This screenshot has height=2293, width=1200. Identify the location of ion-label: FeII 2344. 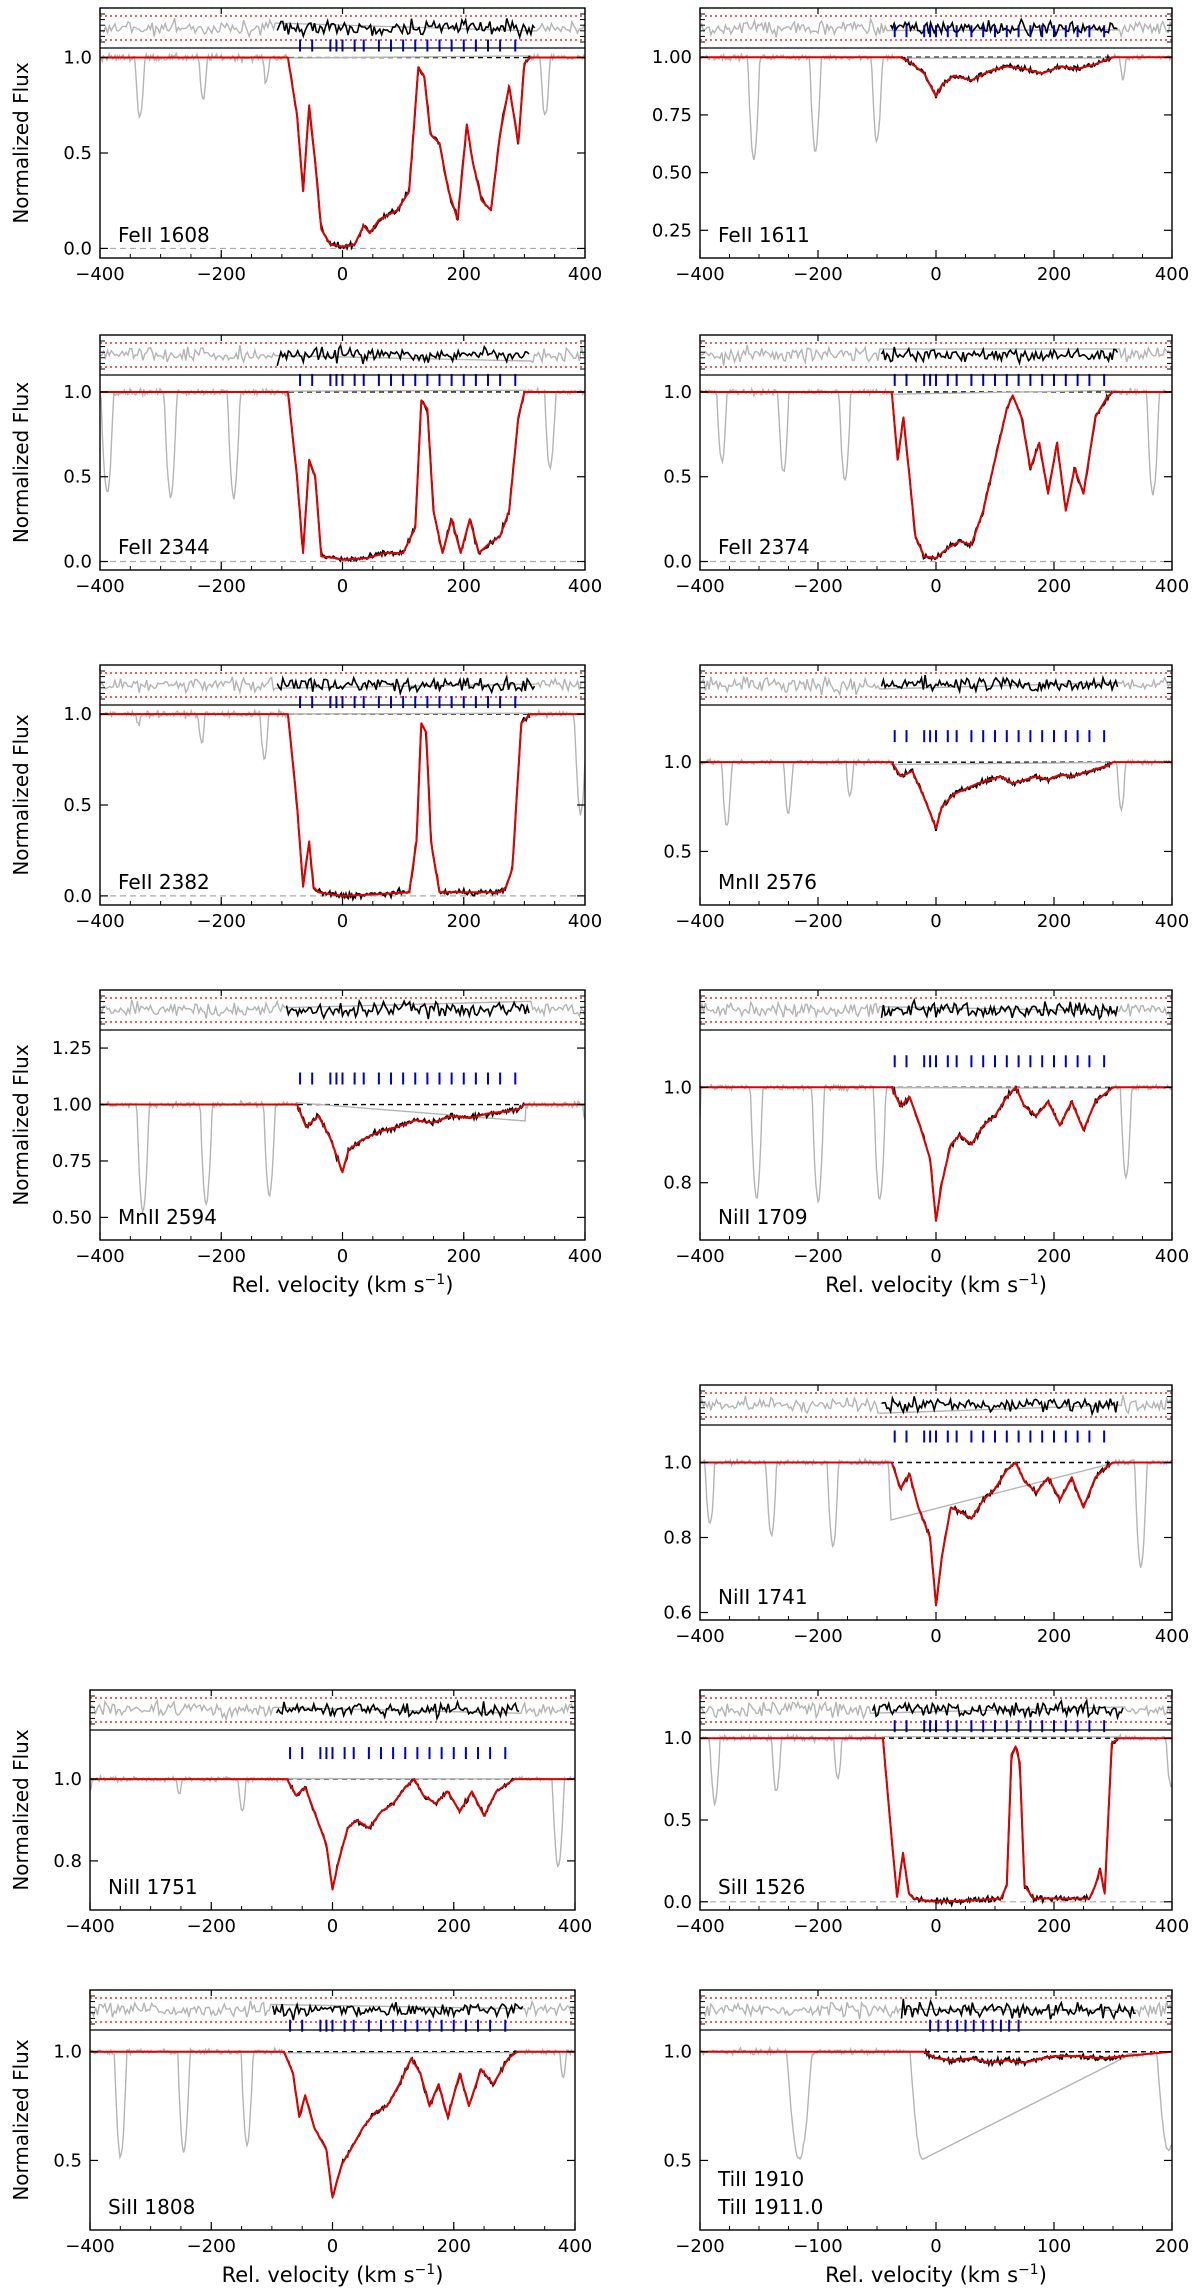
(164, 547).